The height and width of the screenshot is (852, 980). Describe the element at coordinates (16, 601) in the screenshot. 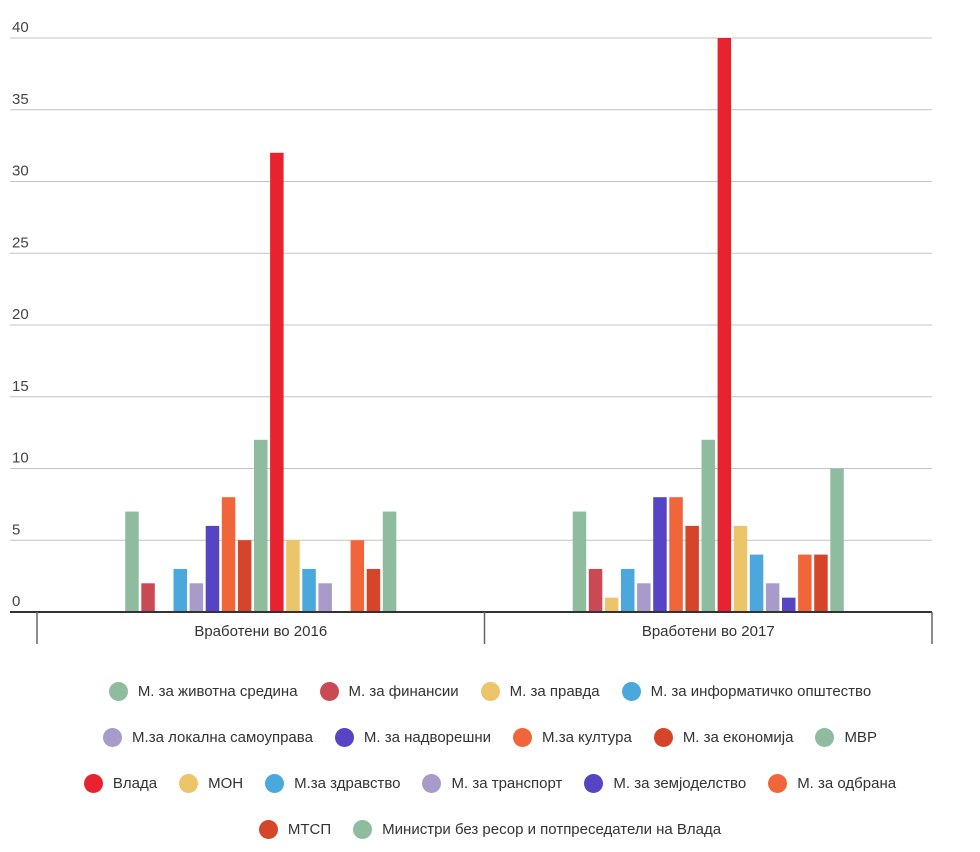

I see `y-tick-label: 0` at that location.